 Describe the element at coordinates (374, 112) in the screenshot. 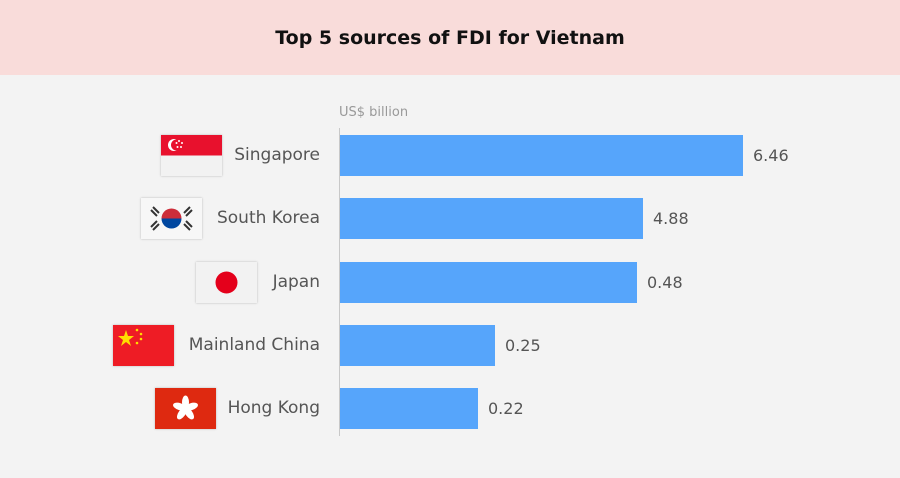

I see `unit-label: US$ billion` at that location.